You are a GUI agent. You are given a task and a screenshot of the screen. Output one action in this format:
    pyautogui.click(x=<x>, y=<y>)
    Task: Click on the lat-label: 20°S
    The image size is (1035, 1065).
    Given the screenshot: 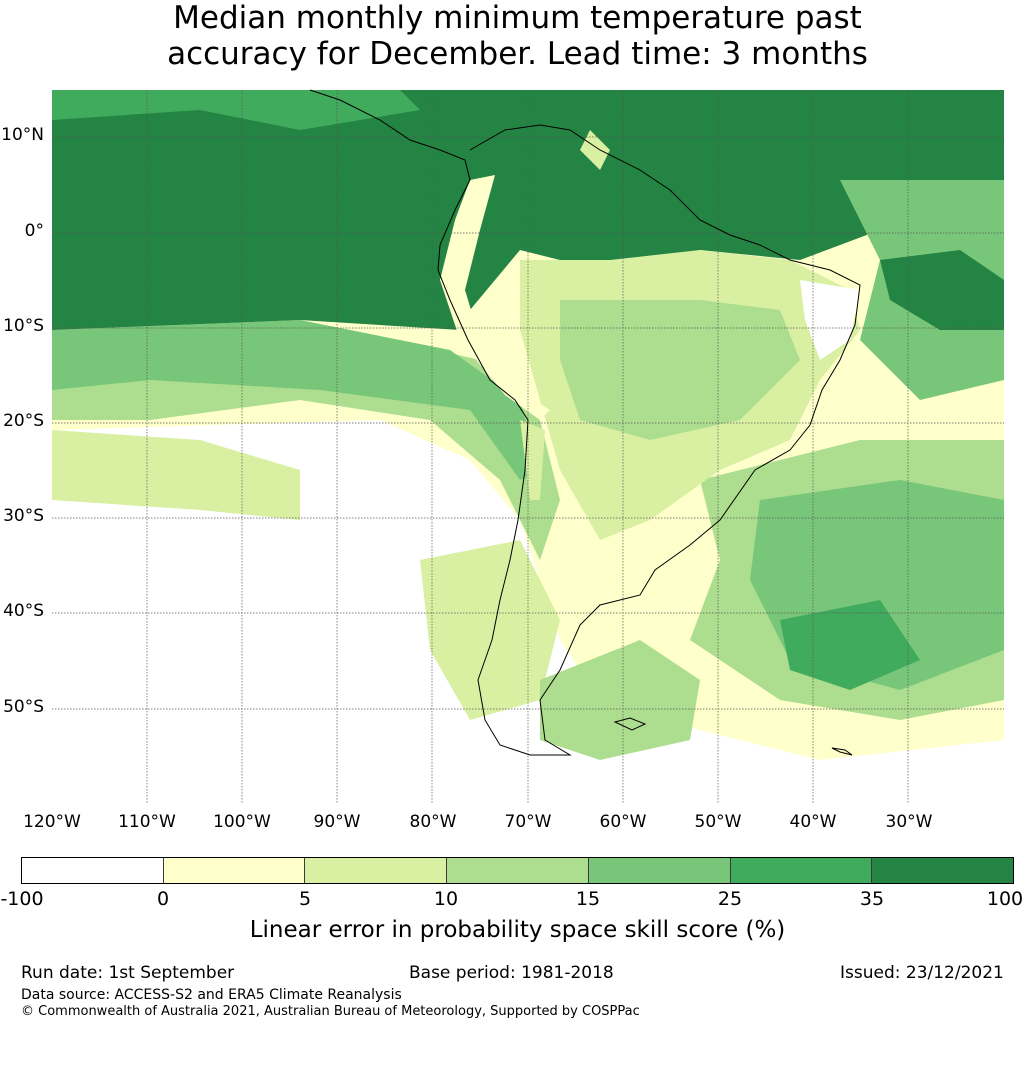 What is the action you would take?
    pyautogui.click(x=23, y=421)
    